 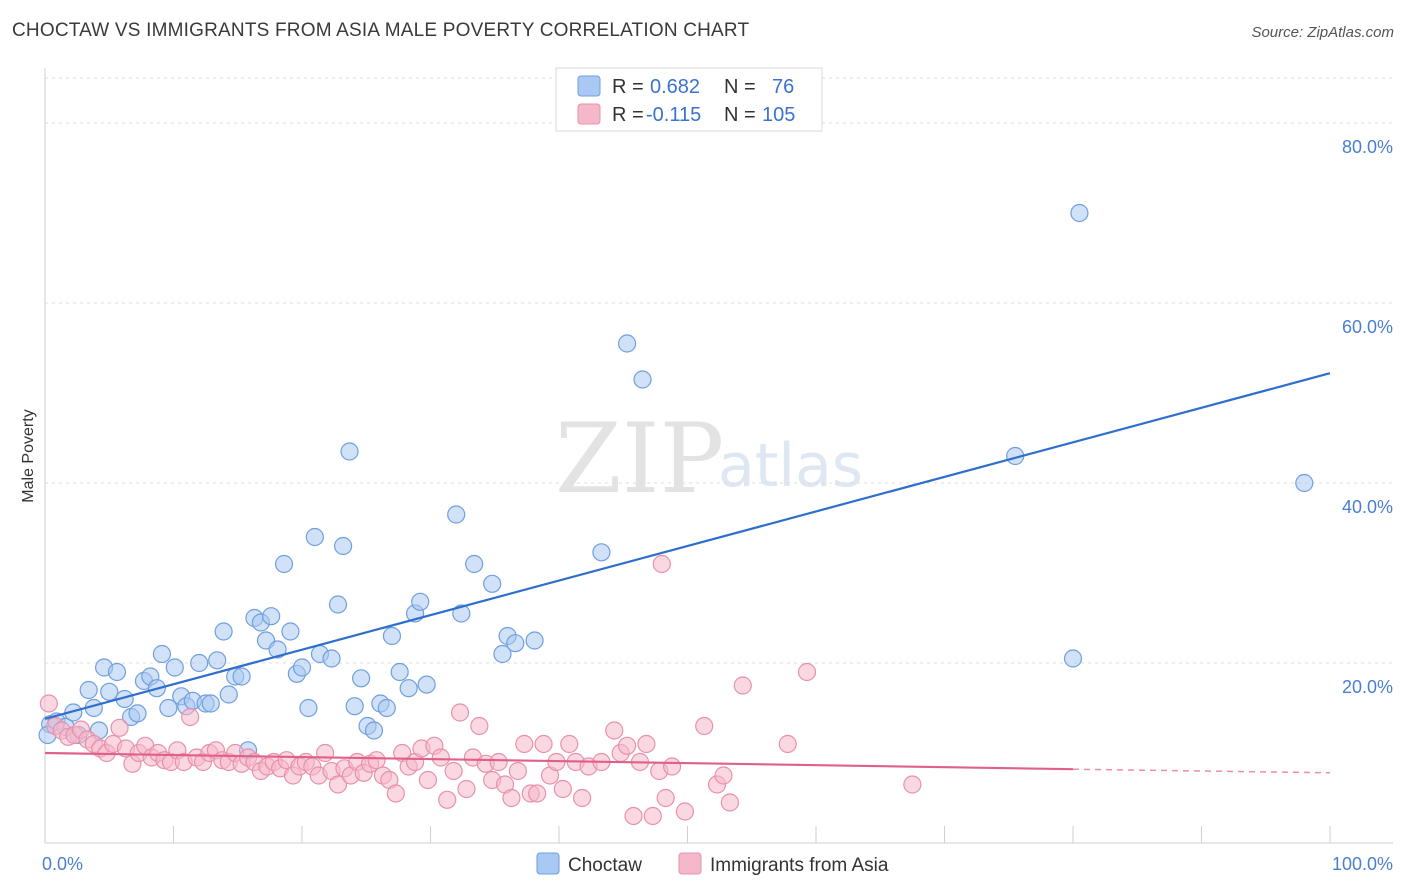 I want to click on x-tick-labels: 0.0% 100.0%, so click(x=717, y=864).